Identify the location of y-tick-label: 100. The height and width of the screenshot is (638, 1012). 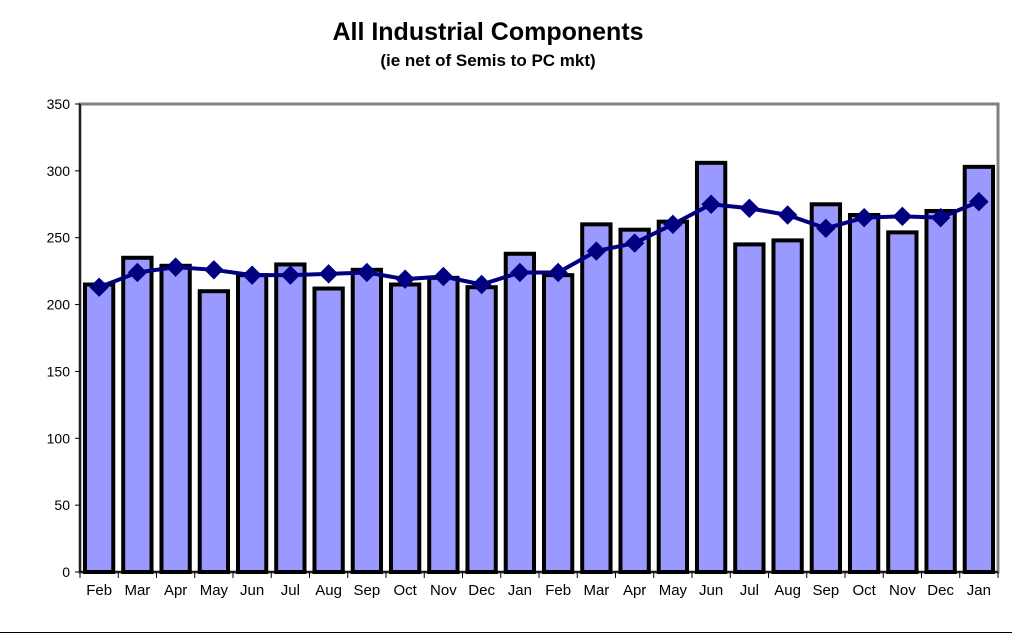
(59, 438).